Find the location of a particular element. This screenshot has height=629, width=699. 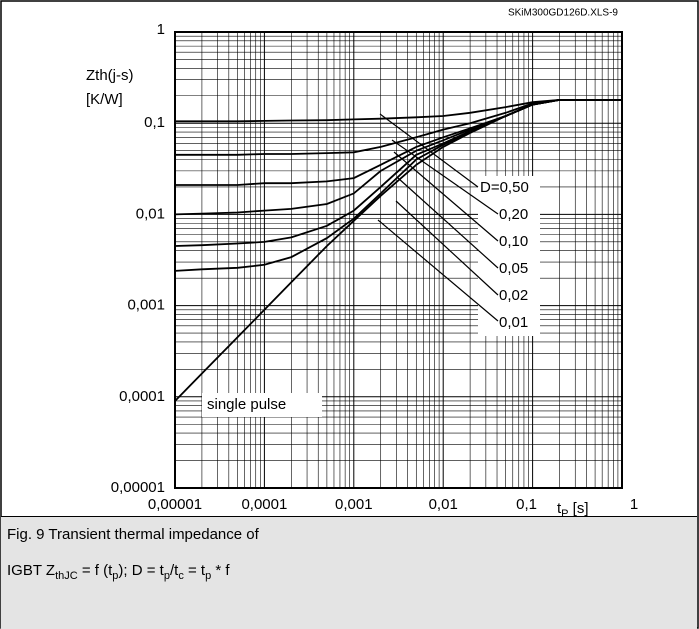

y-tick-label: 0,00001 is located at coordinates (138, 487).